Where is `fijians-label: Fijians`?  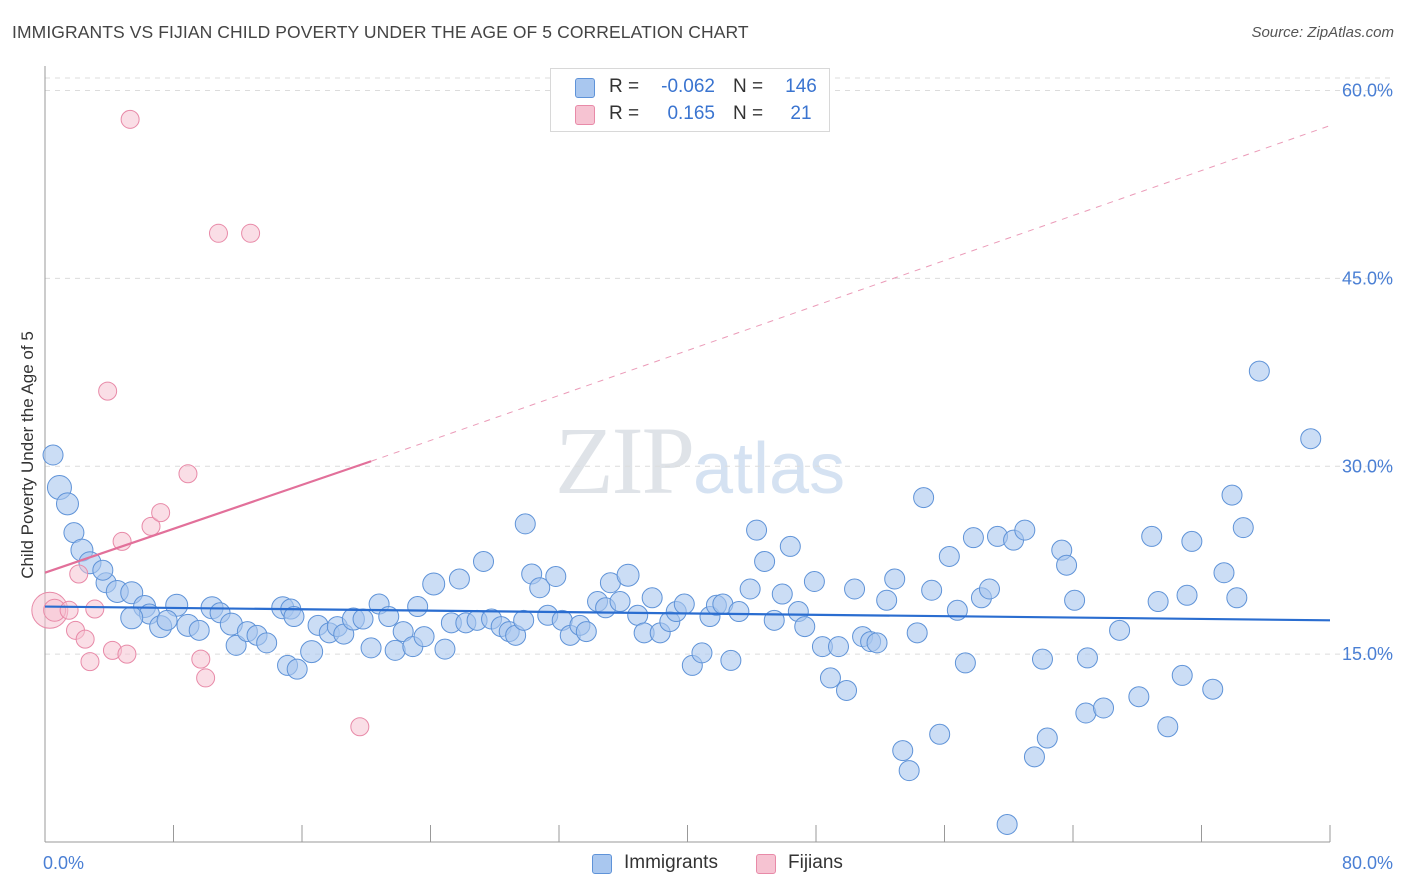
fijians-label: Fijians is located at coordinates (815, 862).